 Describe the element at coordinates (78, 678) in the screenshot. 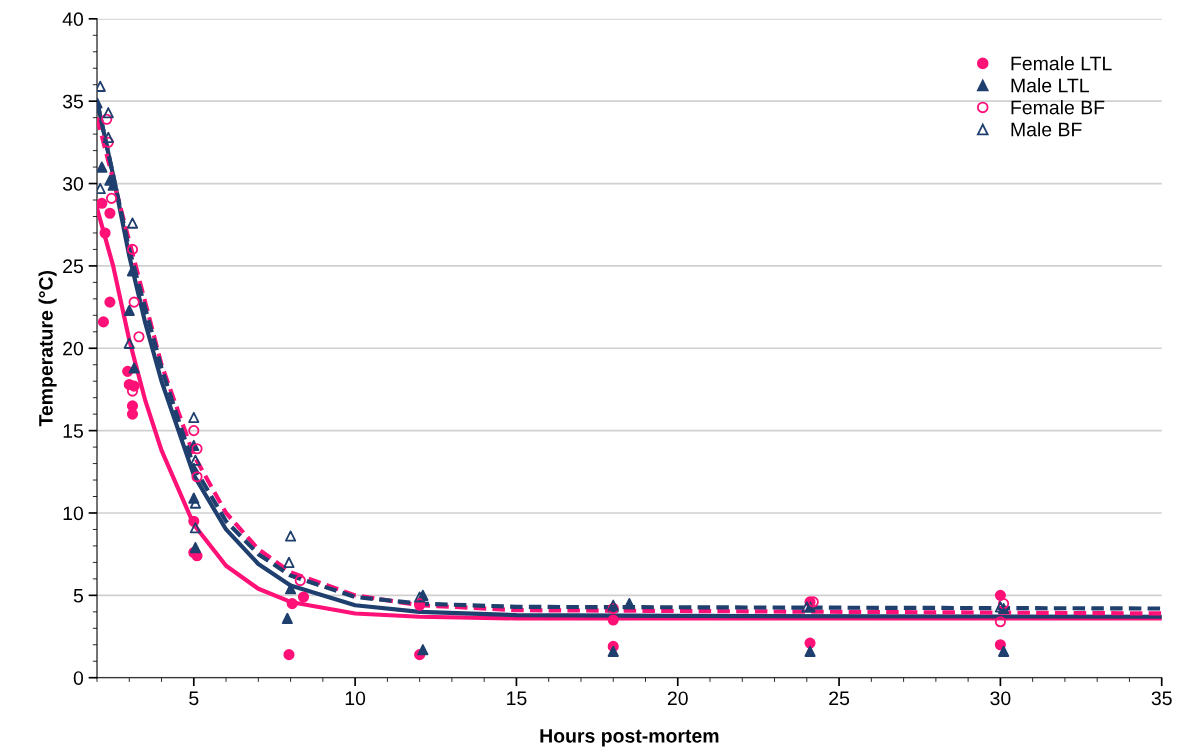

I see `y-tick-label: 0` at that location.